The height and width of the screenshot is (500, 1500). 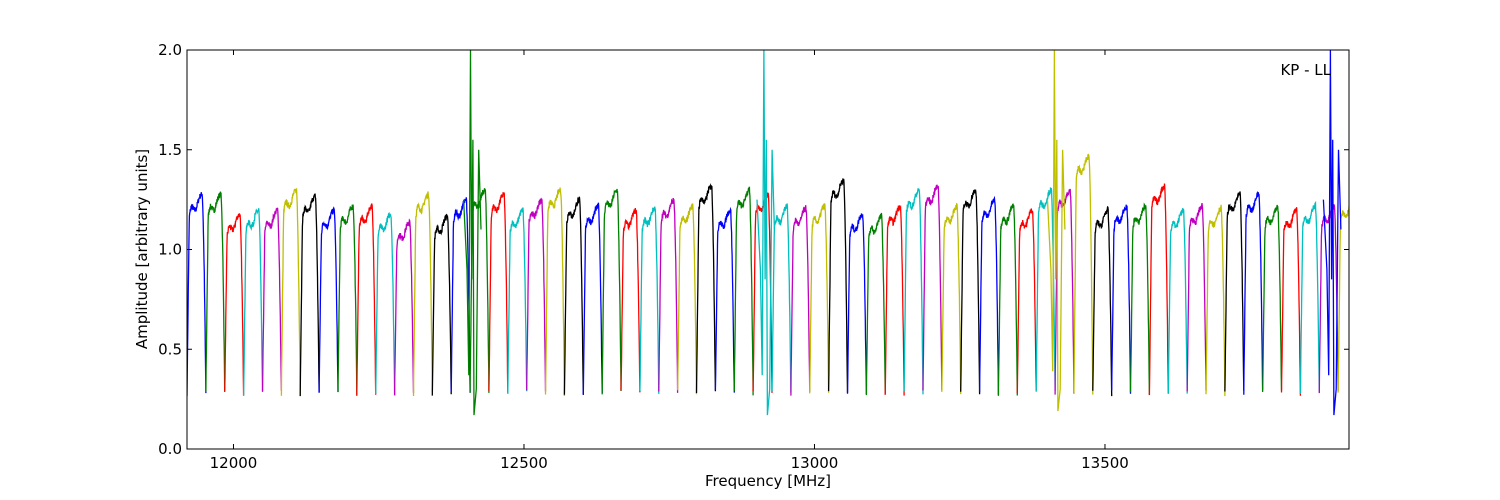 I want to click on y-tick-label: 2.0, so click(x=170, y=50).